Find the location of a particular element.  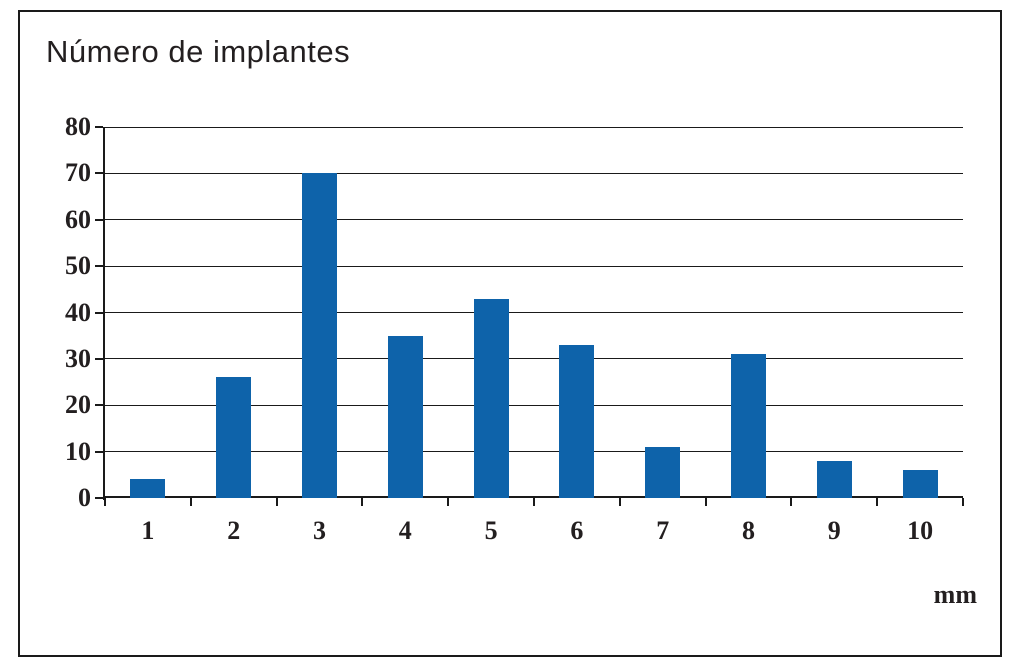

y-axis-line is located at coordinates (104, 313).